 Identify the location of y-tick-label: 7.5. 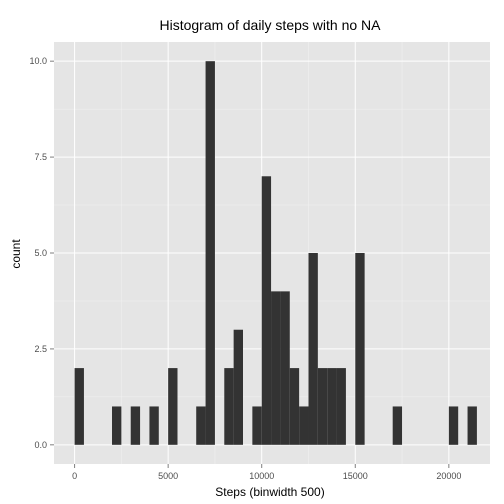
(40, 157).